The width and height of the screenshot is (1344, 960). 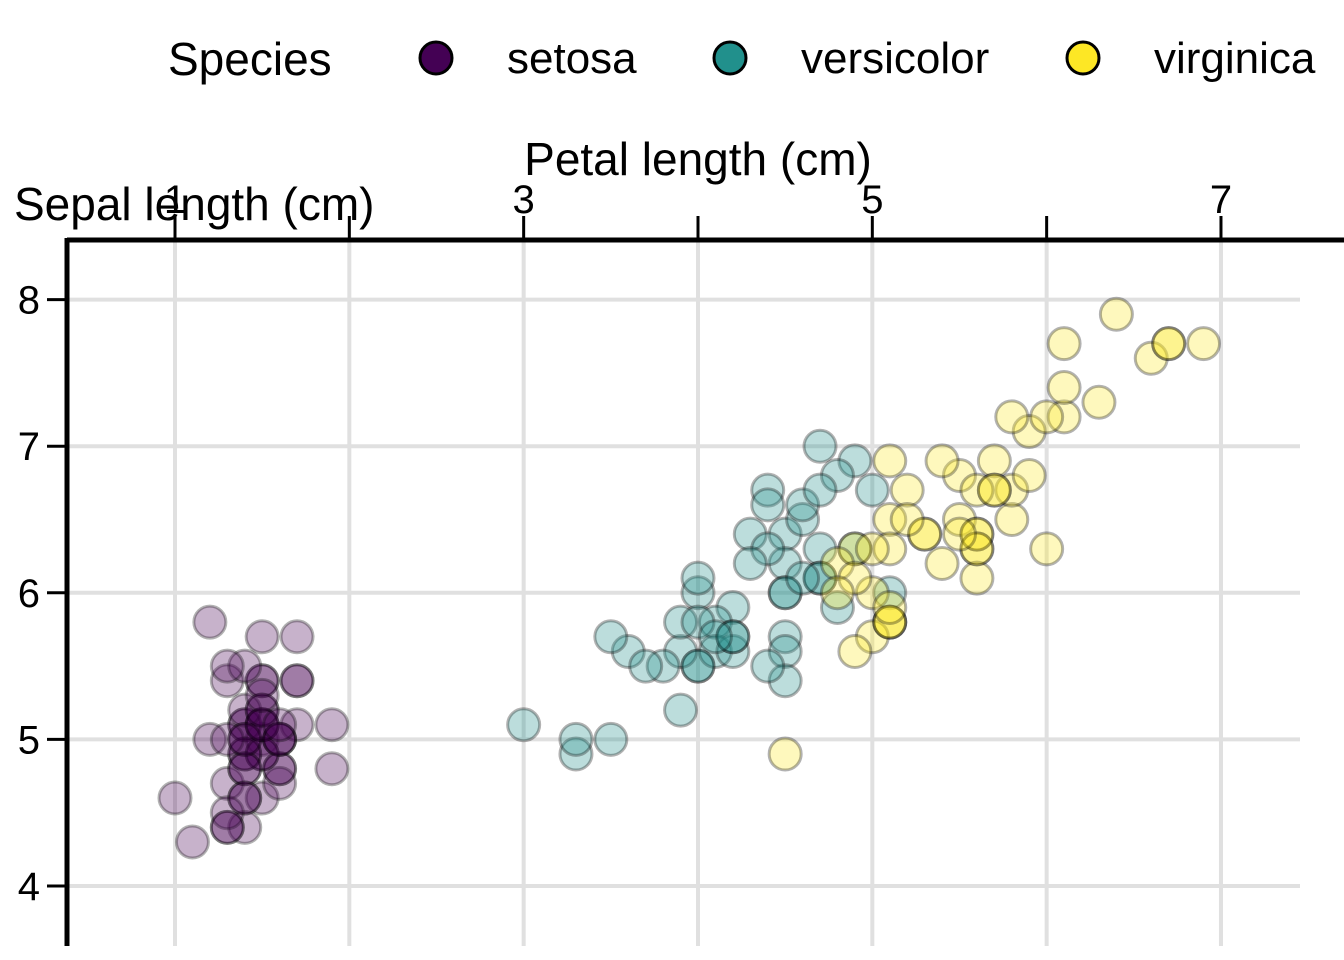 What do you see at coordinates (29, 740) in the screenshot?
I see `y-tick-label: 5` at bounding box center [29, 740].